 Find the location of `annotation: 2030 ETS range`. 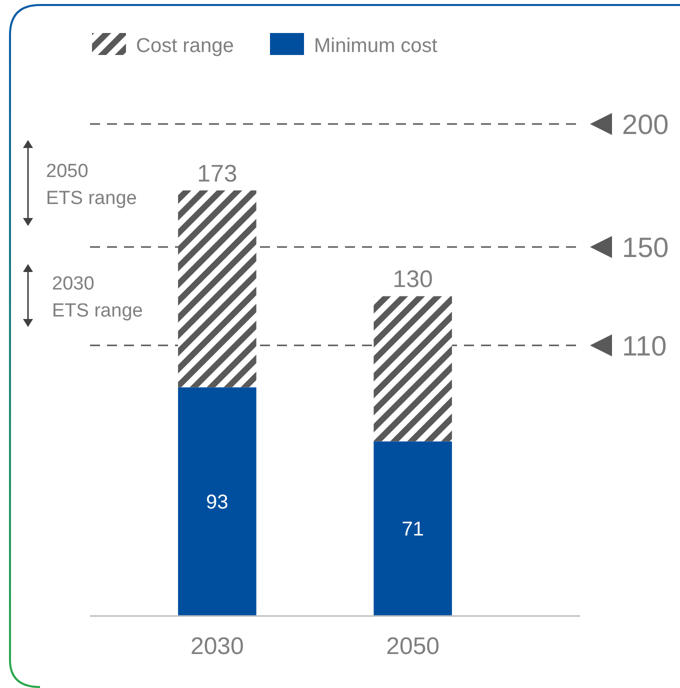

annotation: 2030 ETS range is located at coordinates (97, 298).